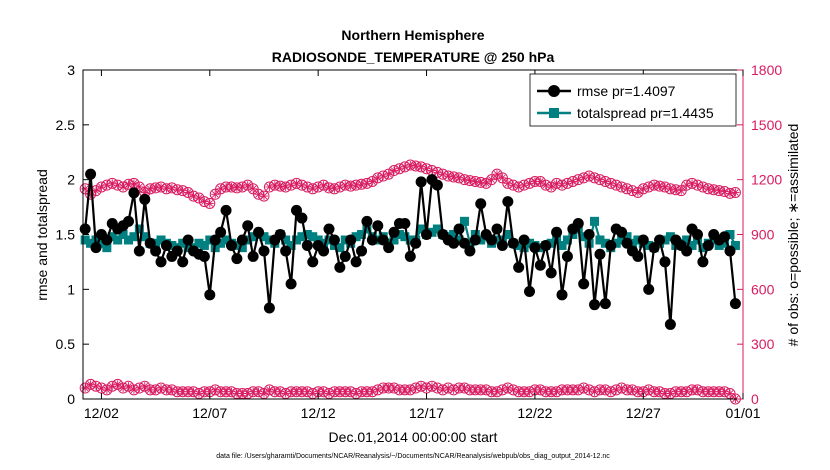 This screenshot has width=830, height=470. I want to click on y-tick-label: 0, so click(71, 399).